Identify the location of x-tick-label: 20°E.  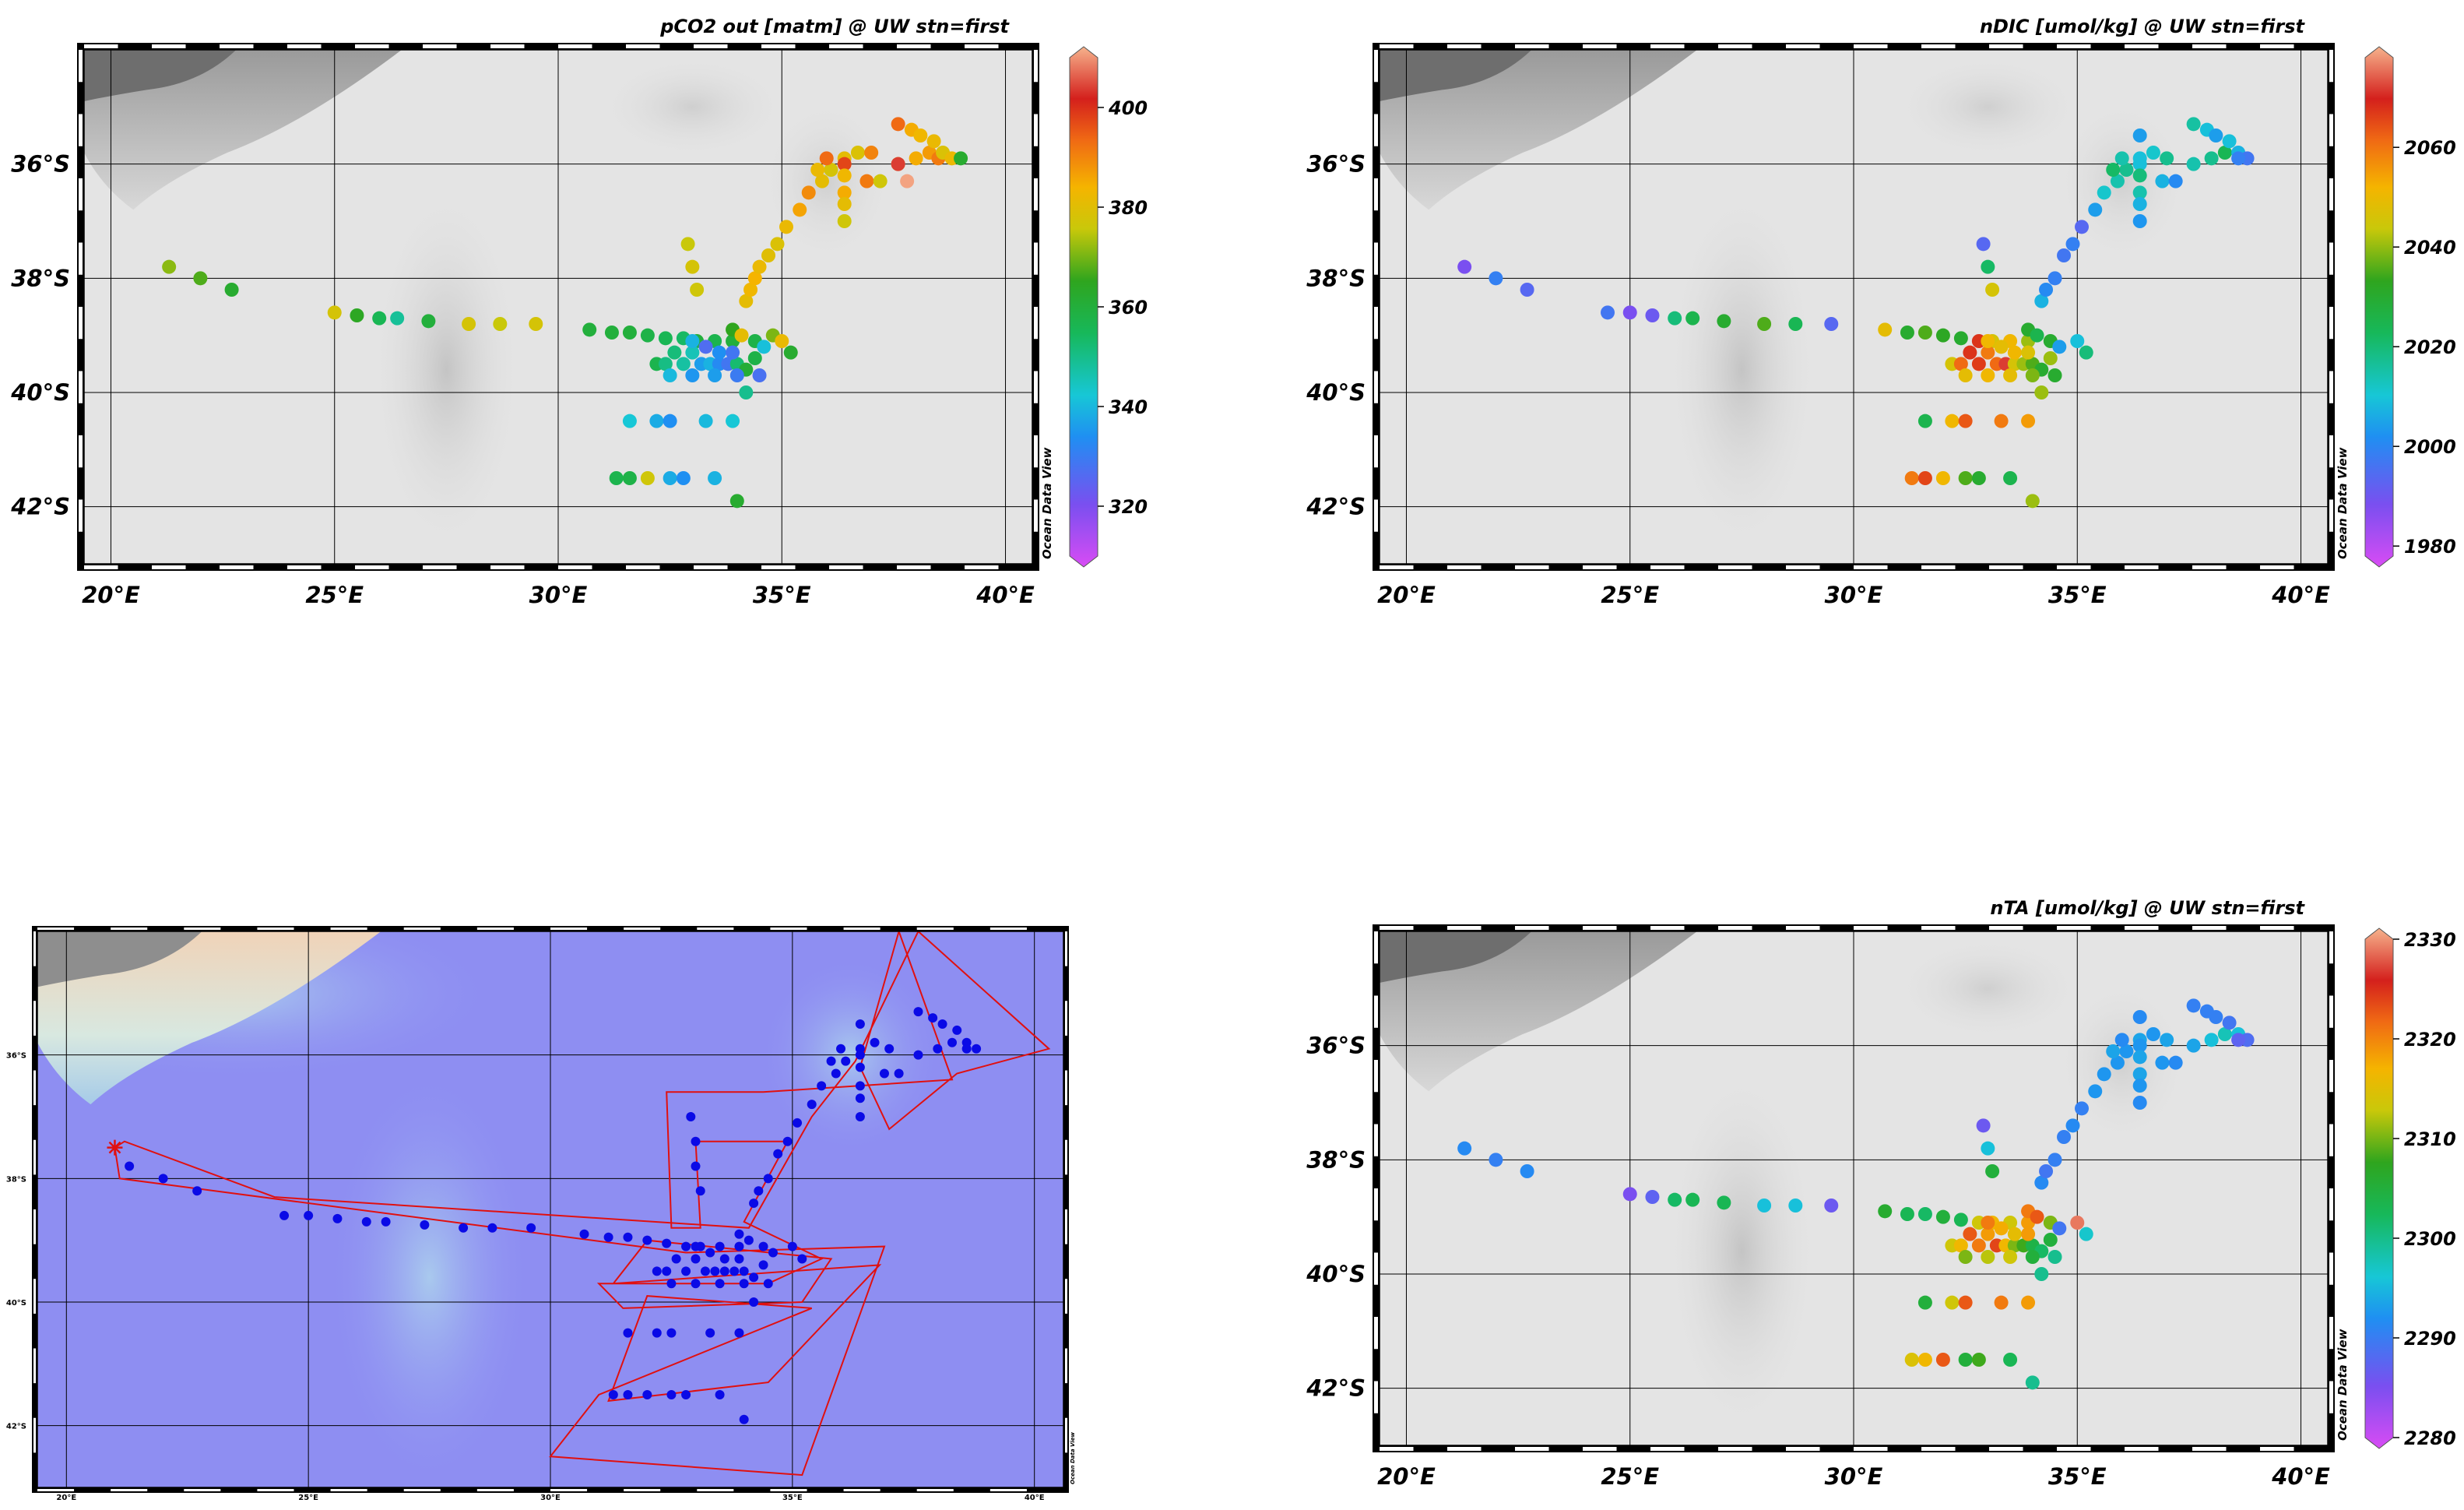
(111, 595).